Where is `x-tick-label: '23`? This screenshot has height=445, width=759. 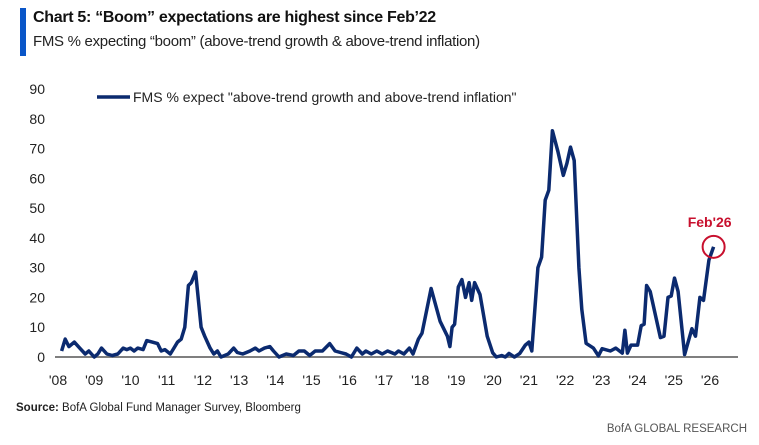 x-tick-label: '23 is located at coordinates (601, 380).